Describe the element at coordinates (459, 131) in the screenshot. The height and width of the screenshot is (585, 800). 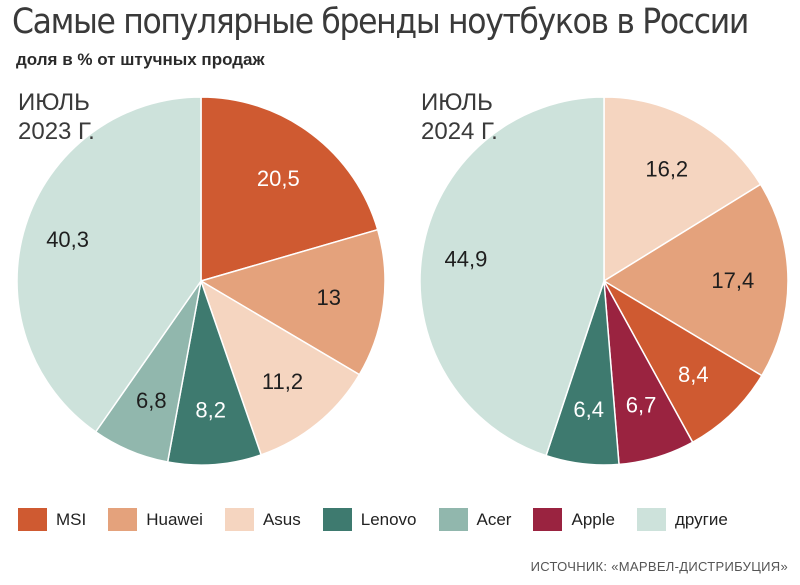
I see `pie-2024-title-line2: 2024 Г.` at that location.